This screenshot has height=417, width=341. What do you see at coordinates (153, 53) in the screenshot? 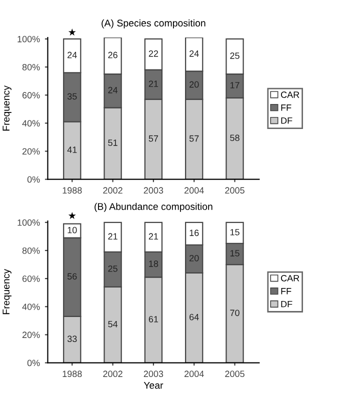
I see `data-label: 22` at bounding box center [153, 53].